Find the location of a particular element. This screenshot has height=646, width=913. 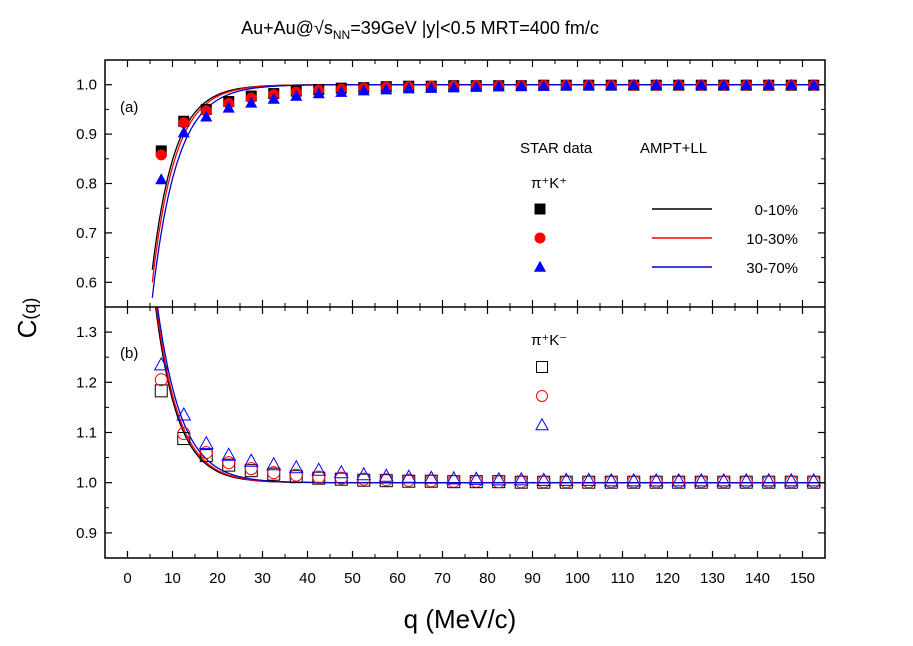

y-tick-label: 1.2 is located at coordinates (86, 382).